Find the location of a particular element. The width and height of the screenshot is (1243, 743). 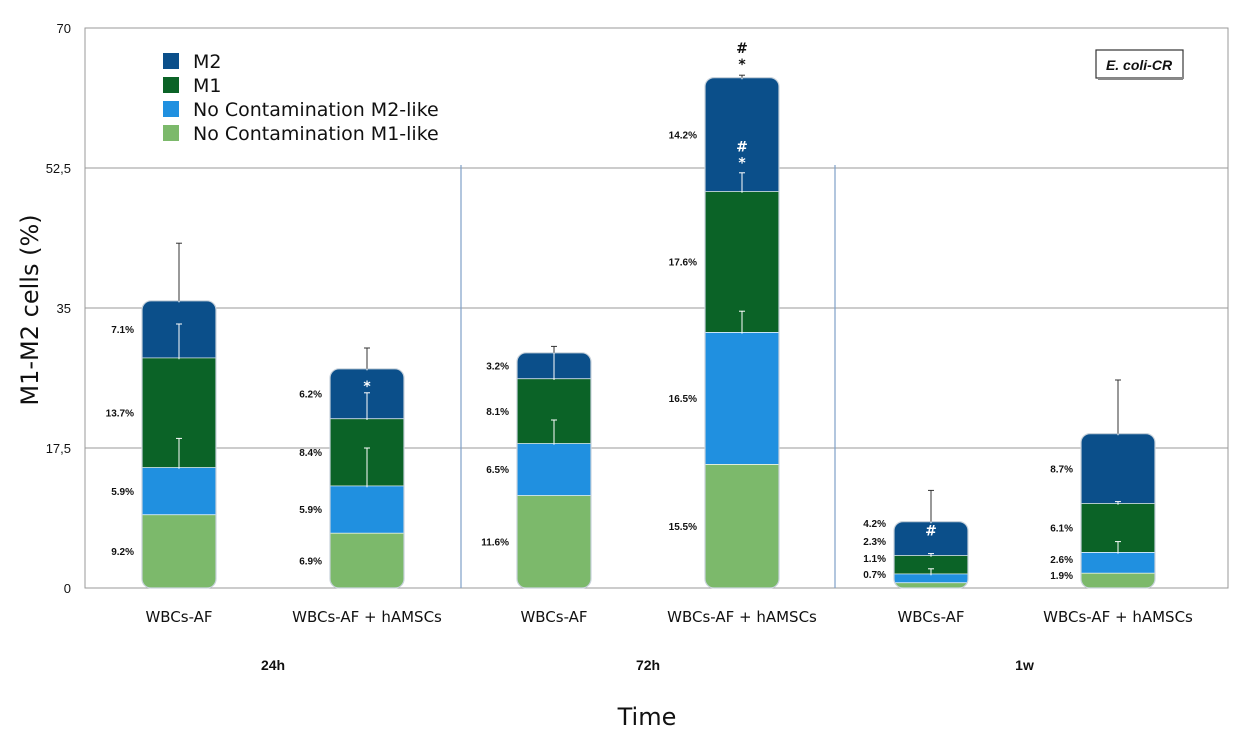

segment-percent-label: 11.6% is located at coordinates (495, 543).